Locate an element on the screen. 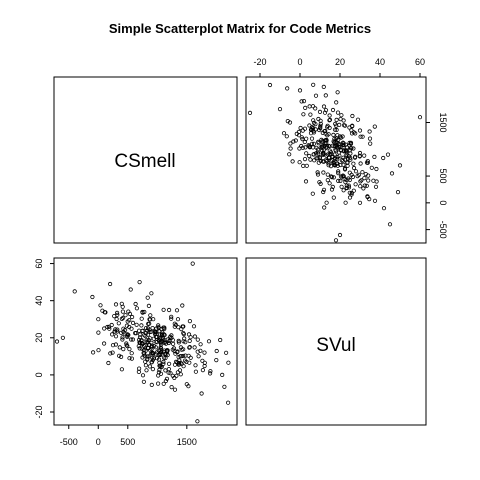 This screenshot has height=480, width=480. tick-label-top-csmell: -20 is located at coordinates (259, 62).